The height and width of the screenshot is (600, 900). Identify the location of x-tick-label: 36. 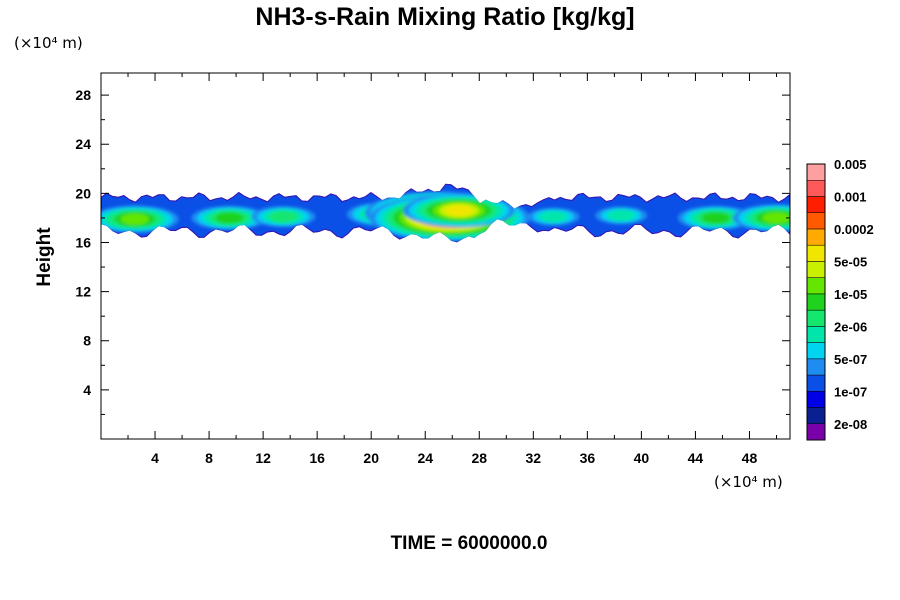
(588, 458).